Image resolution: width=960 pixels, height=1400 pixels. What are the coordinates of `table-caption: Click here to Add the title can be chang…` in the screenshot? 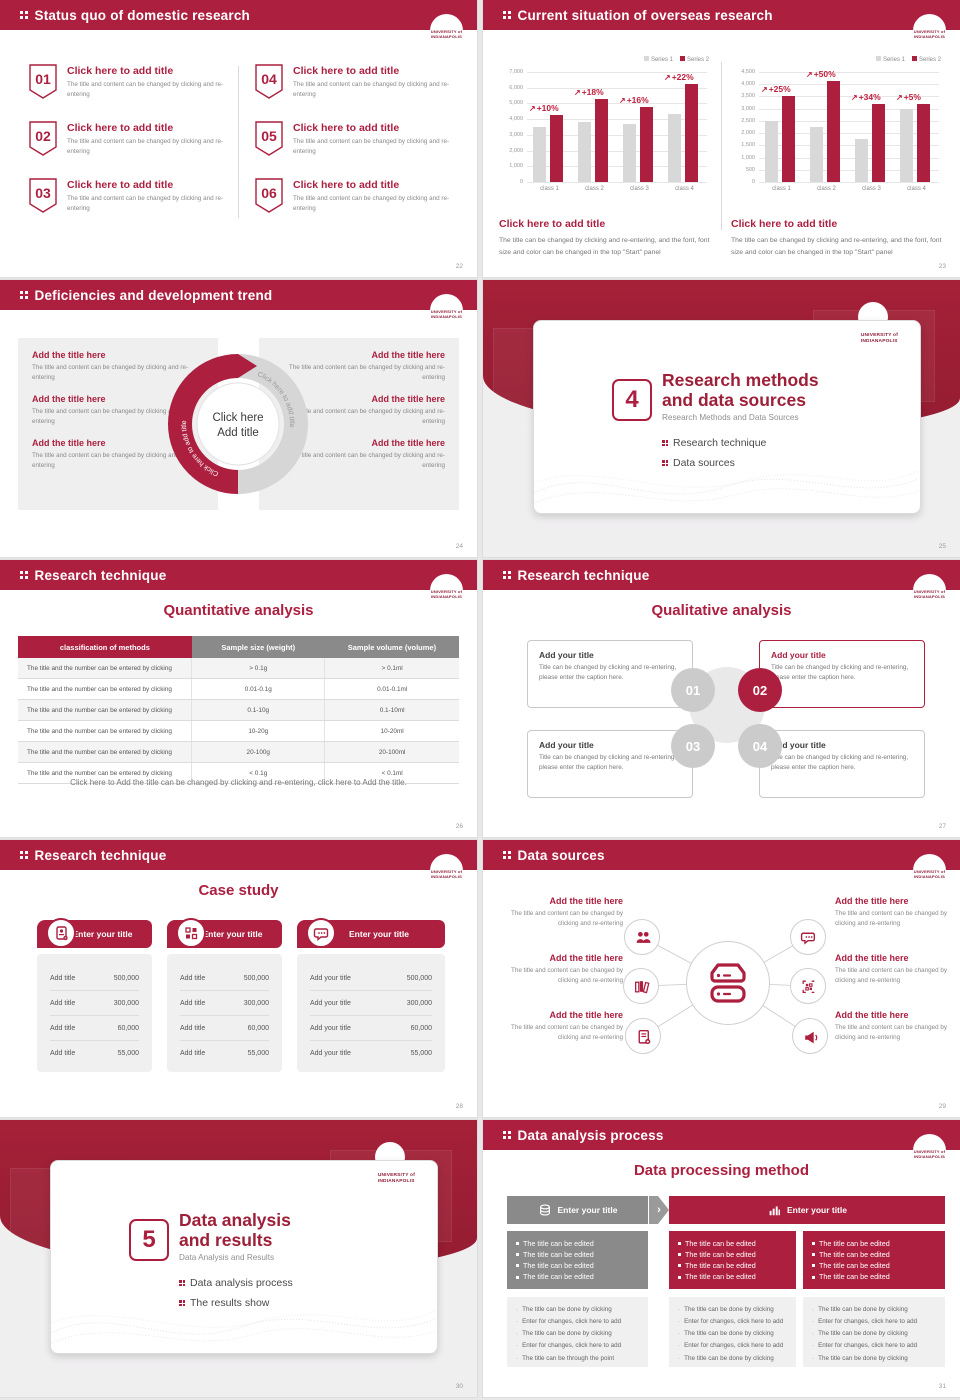 It's located at (238, 782).